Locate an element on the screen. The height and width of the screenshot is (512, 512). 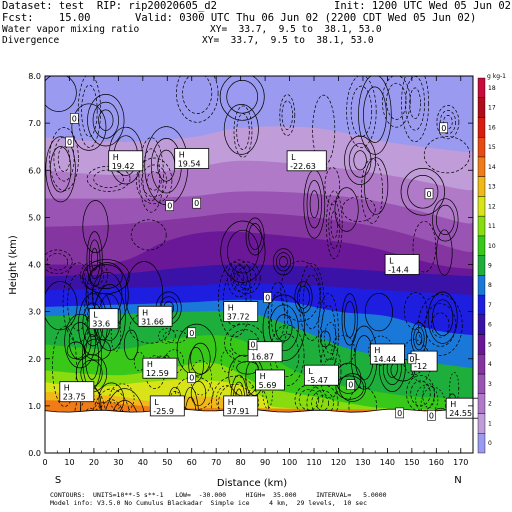
extremum-value: -12 is located at coordinates (420, 366).